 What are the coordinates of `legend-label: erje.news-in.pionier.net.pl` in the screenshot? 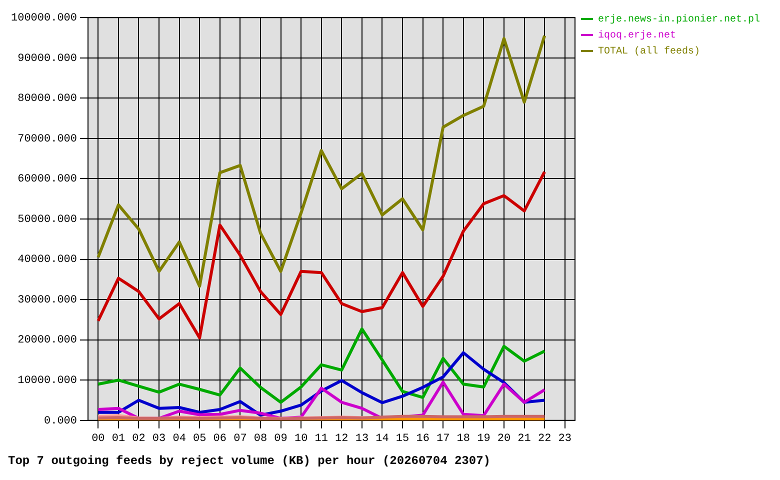 It's located at (679, 20).